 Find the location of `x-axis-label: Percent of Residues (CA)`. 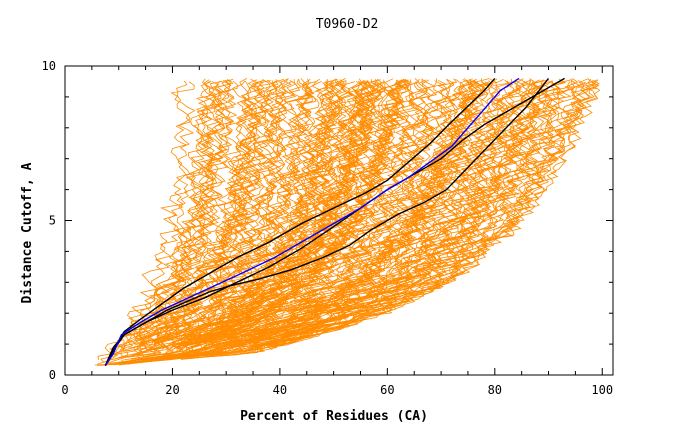

x-axis-label: Percent of Residues (CA) is located at coordinates (334, 416).